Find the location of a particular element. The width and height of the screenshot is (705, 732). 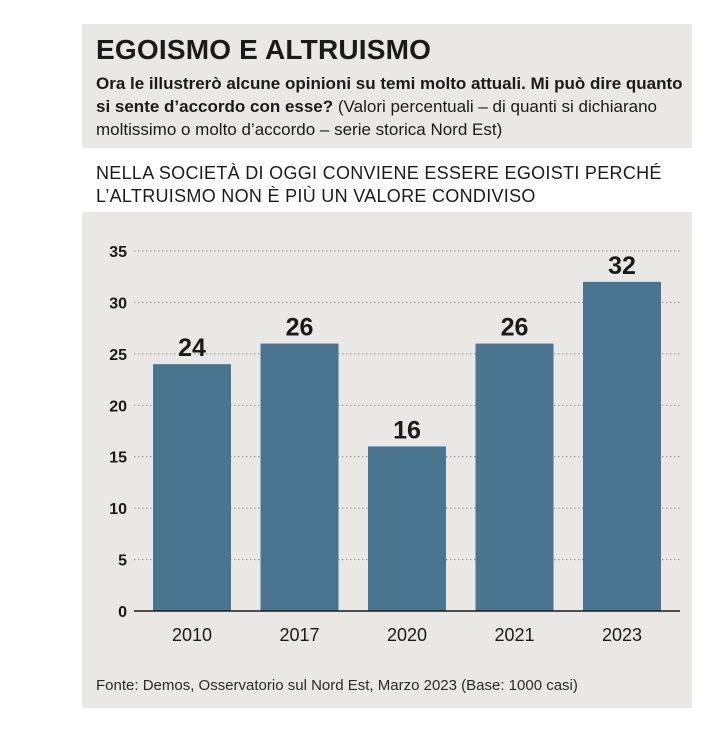

x-tick-label: 2023 is located at coordinates (622, 635).